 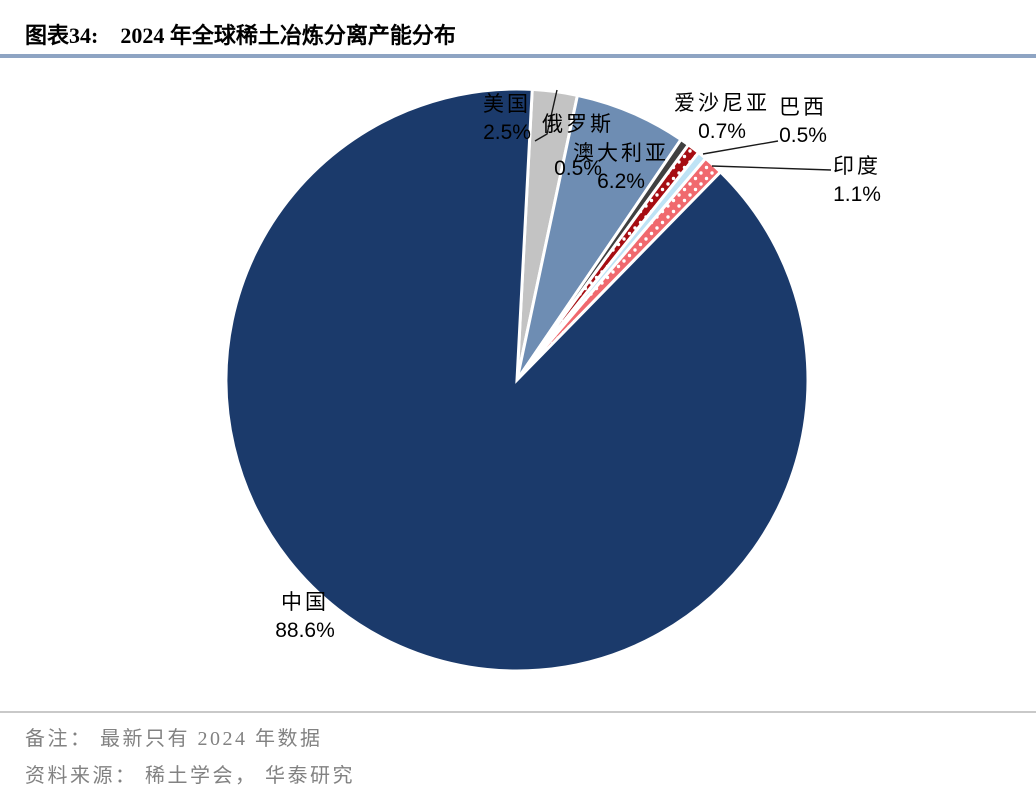 What do you see at coordinates (62, 35) in the screenshot?
I see `figure-number: 图表34:` at bounding box center [62, 35].